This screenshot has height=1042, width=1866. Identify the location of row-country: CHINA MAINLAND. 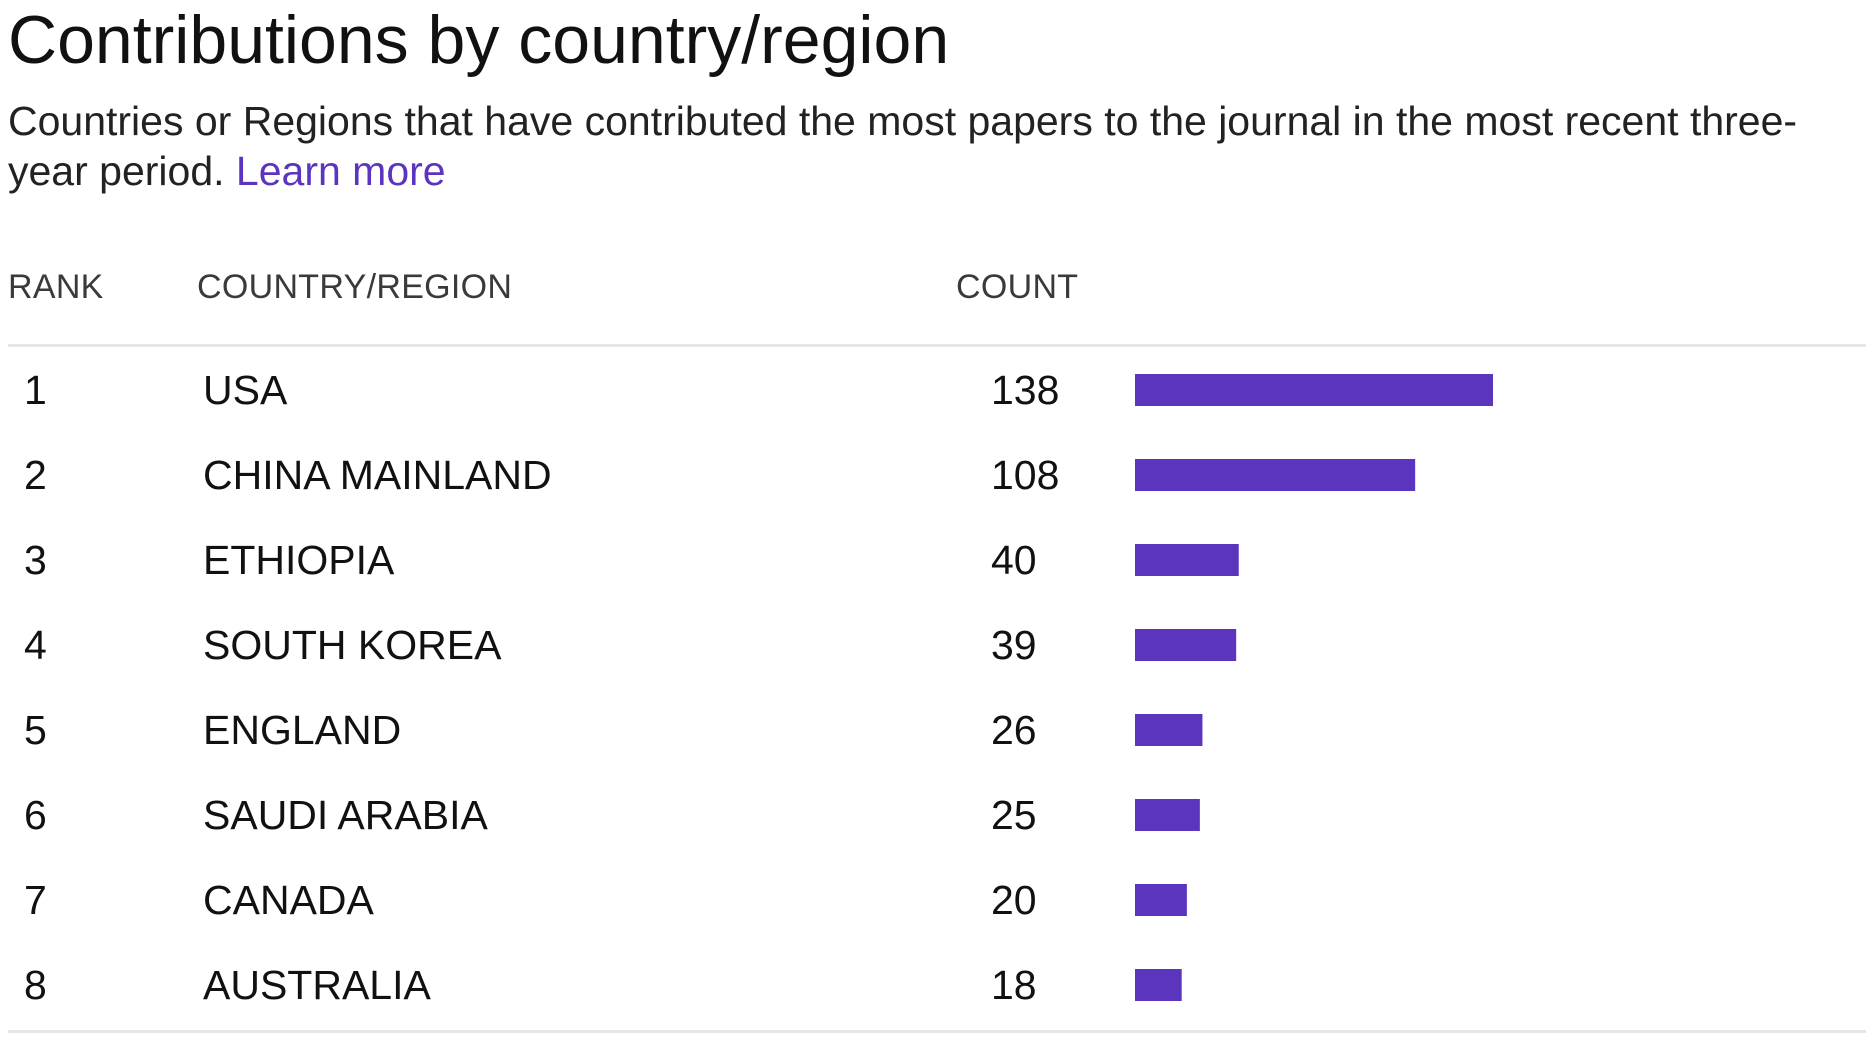
(377, 475).